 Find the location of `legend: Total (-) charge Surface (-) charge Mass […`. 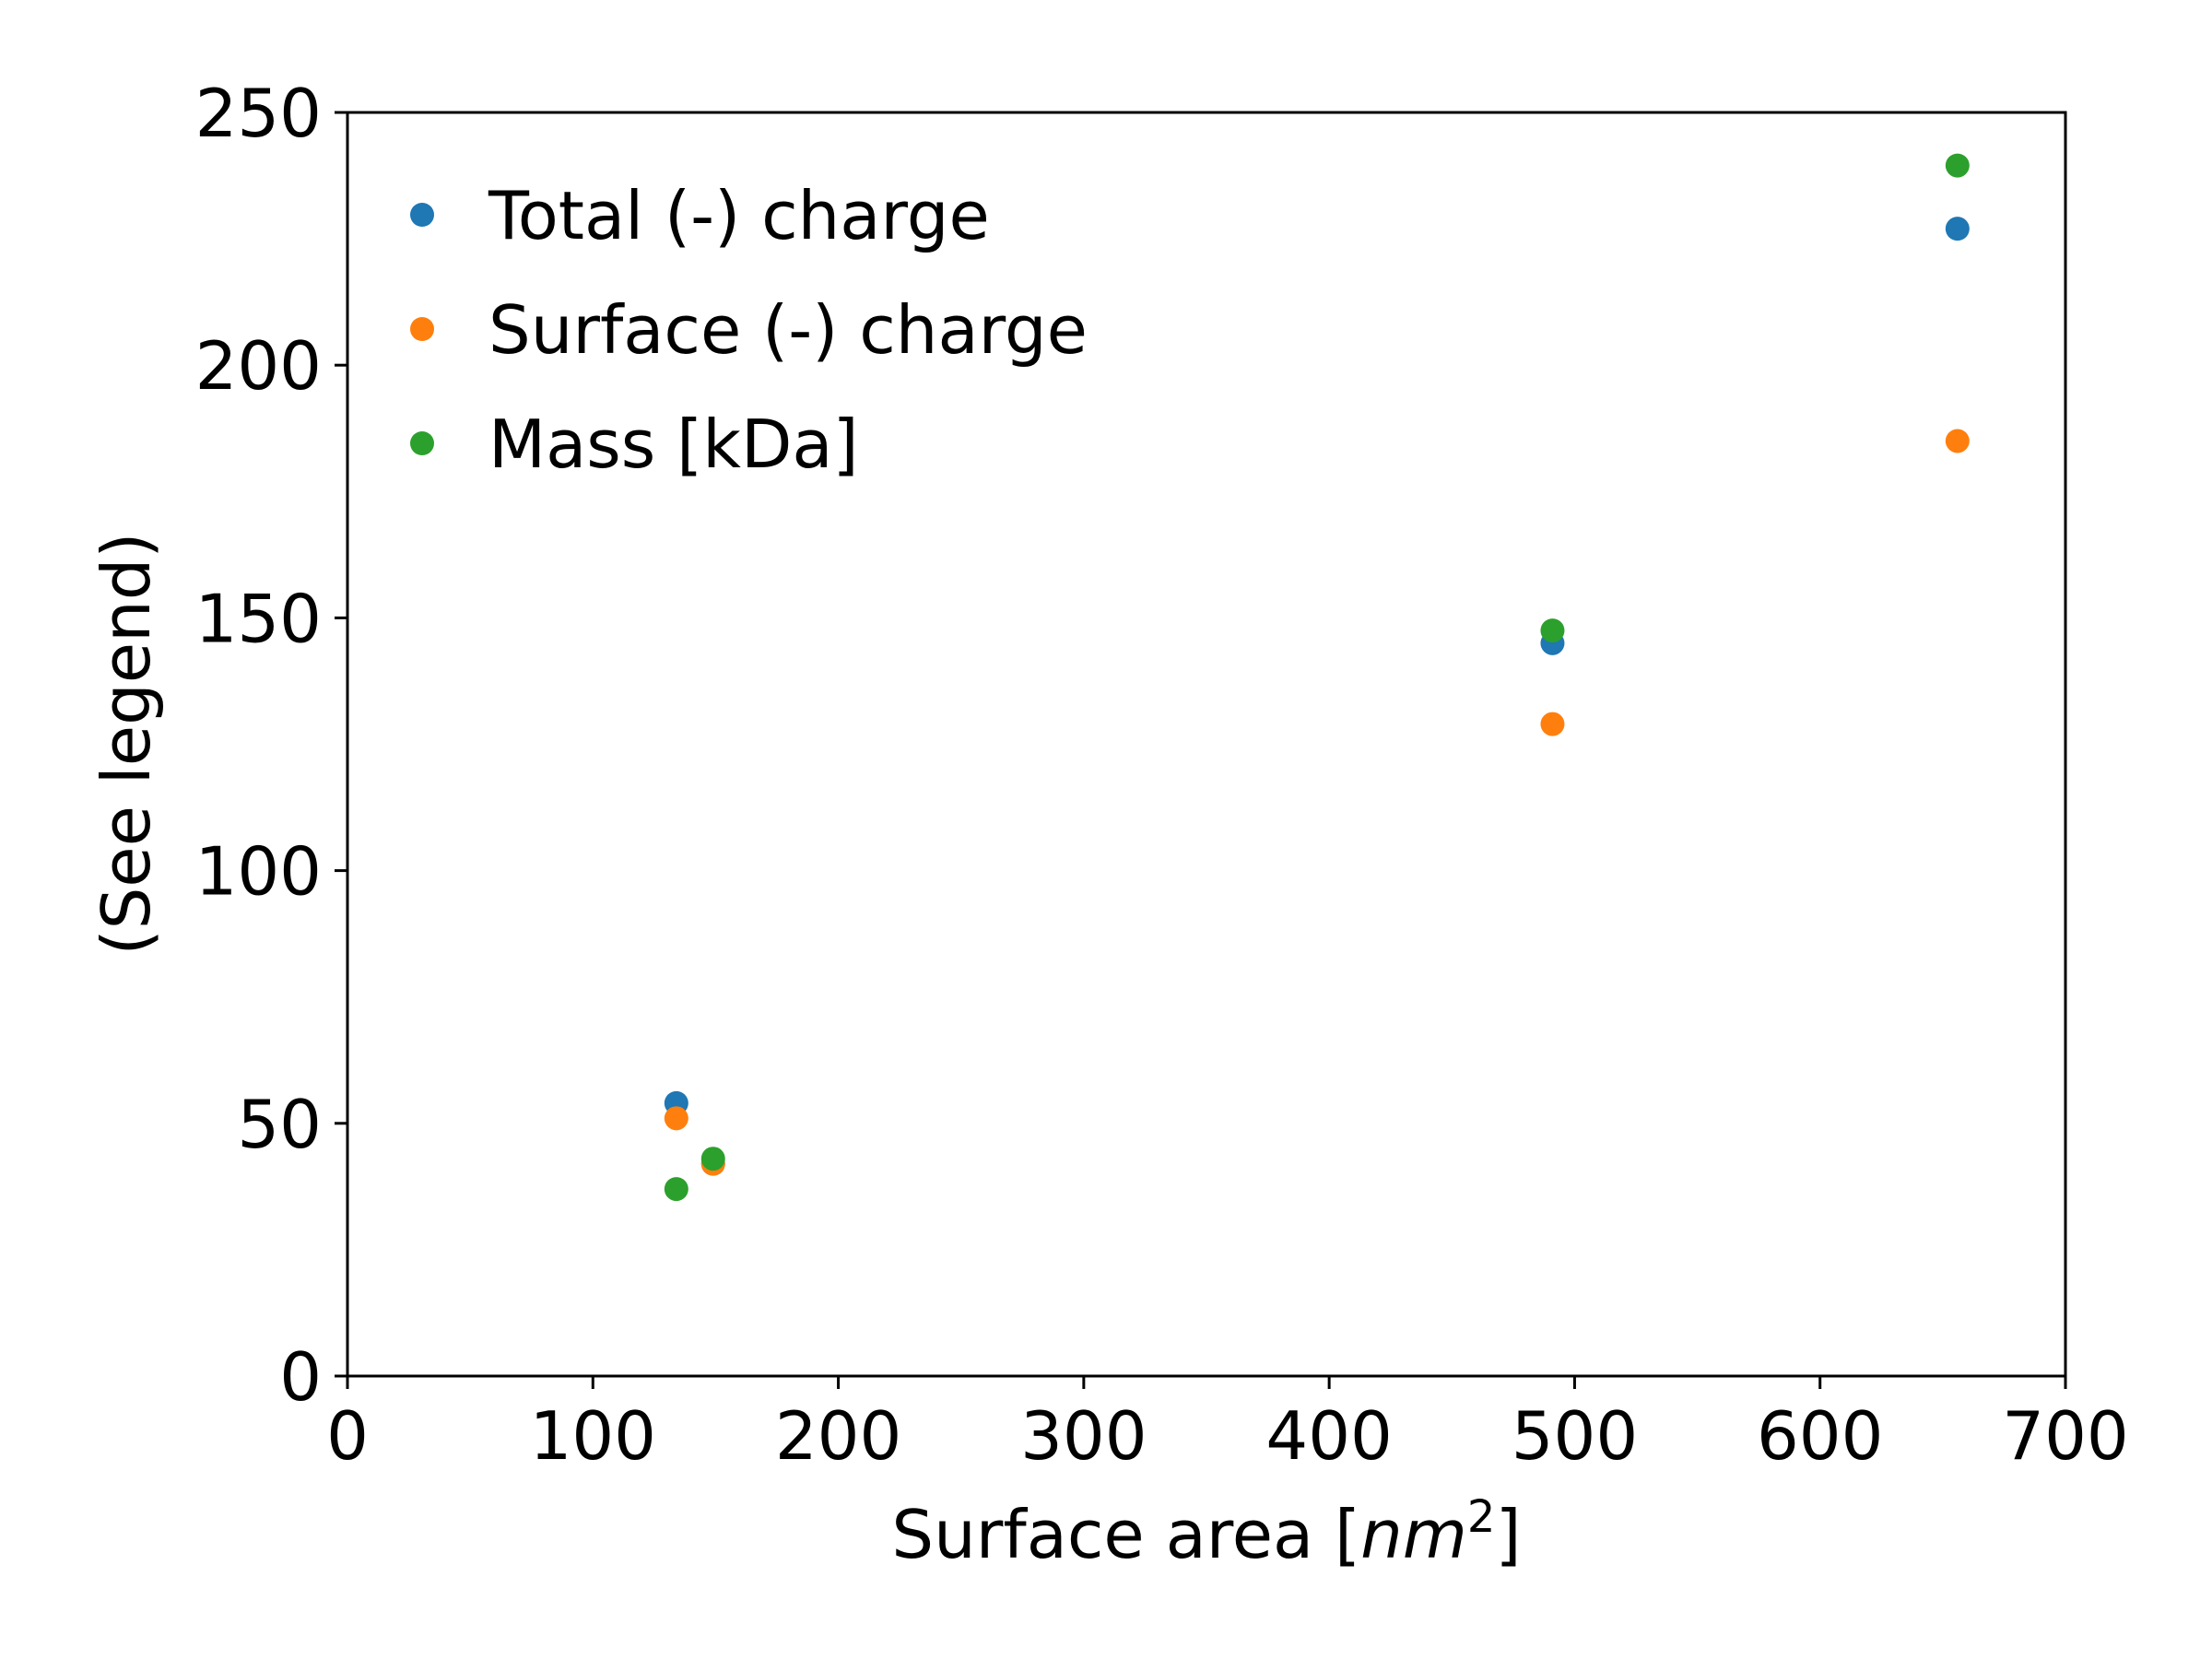

legend: Total (-) charge Surface (-) charge Mass [… is located at coordinates (749, 330).